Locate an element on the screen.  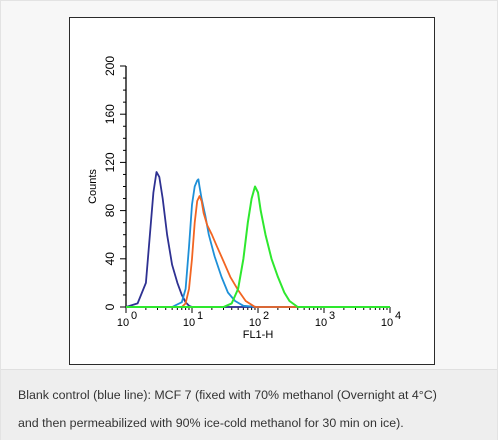
y-tick-label: 200 is located at coordinates (110, 66).